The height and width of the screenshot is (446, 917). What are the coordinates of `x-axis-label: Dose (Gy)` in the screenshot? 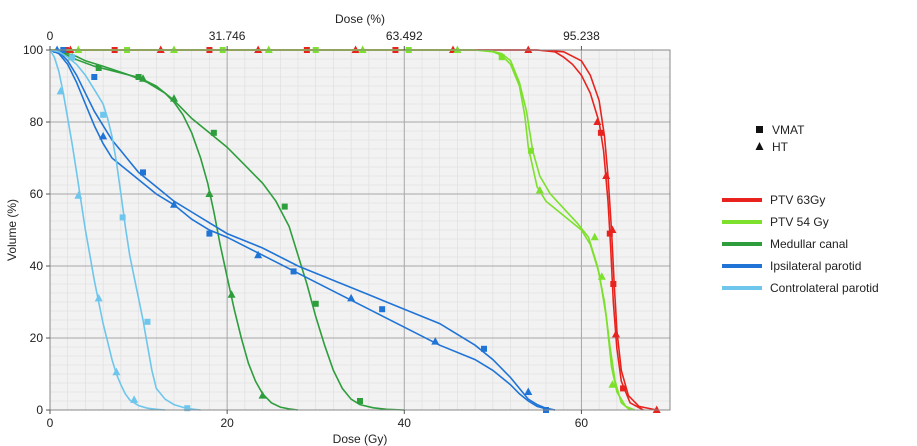 It's located at (360, 439).